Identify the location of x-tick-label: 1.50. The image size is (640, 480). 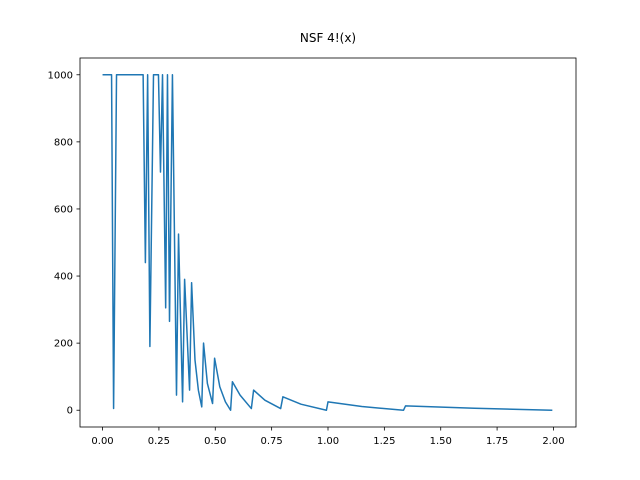
(441, 441).